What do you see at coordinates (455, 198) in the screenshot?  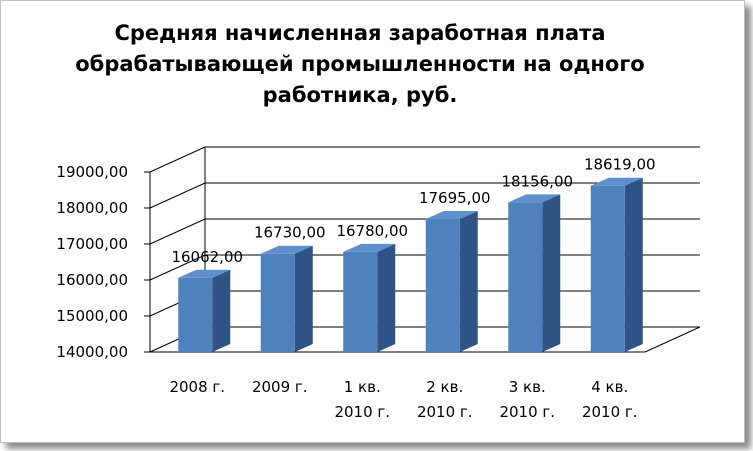 I see `data-label: 17695,00` at bounding box center [455, 198].